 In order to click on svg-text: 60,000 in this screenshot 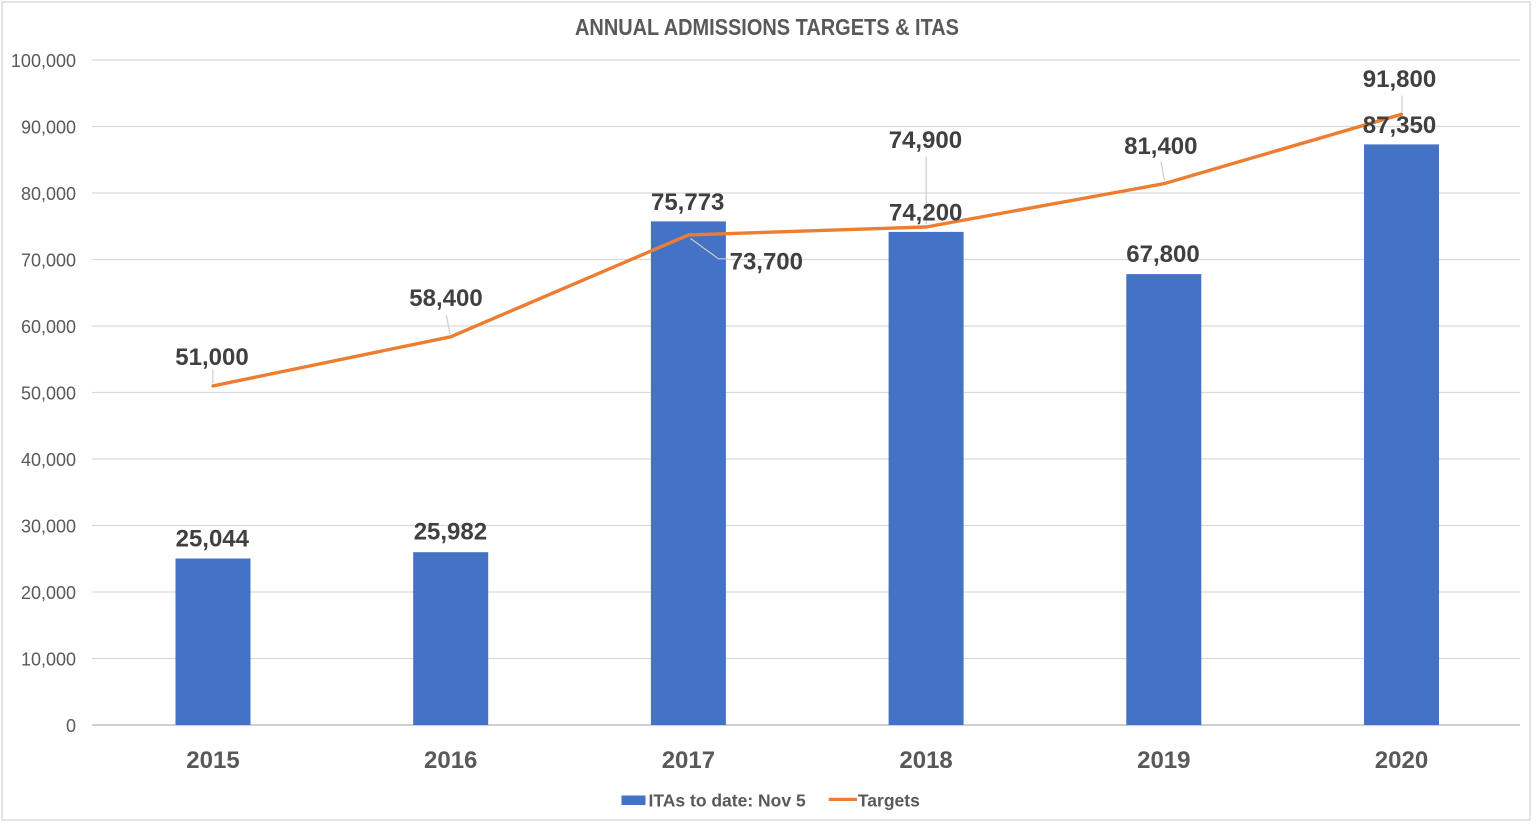, I will do `click(48, 327)`.